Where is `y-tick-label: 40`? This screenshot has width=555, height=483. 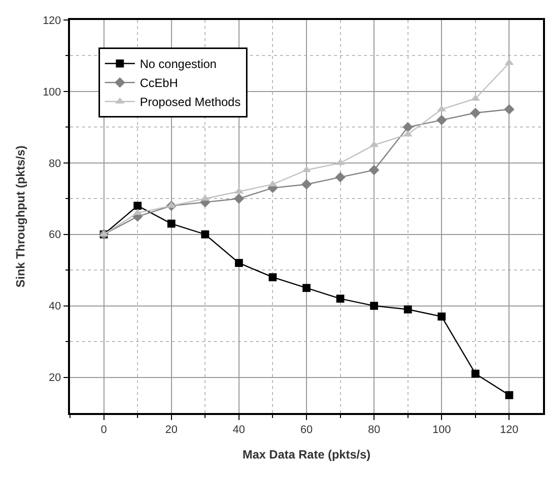 y-tick-label: 40 is located at coordinates (55, 306).